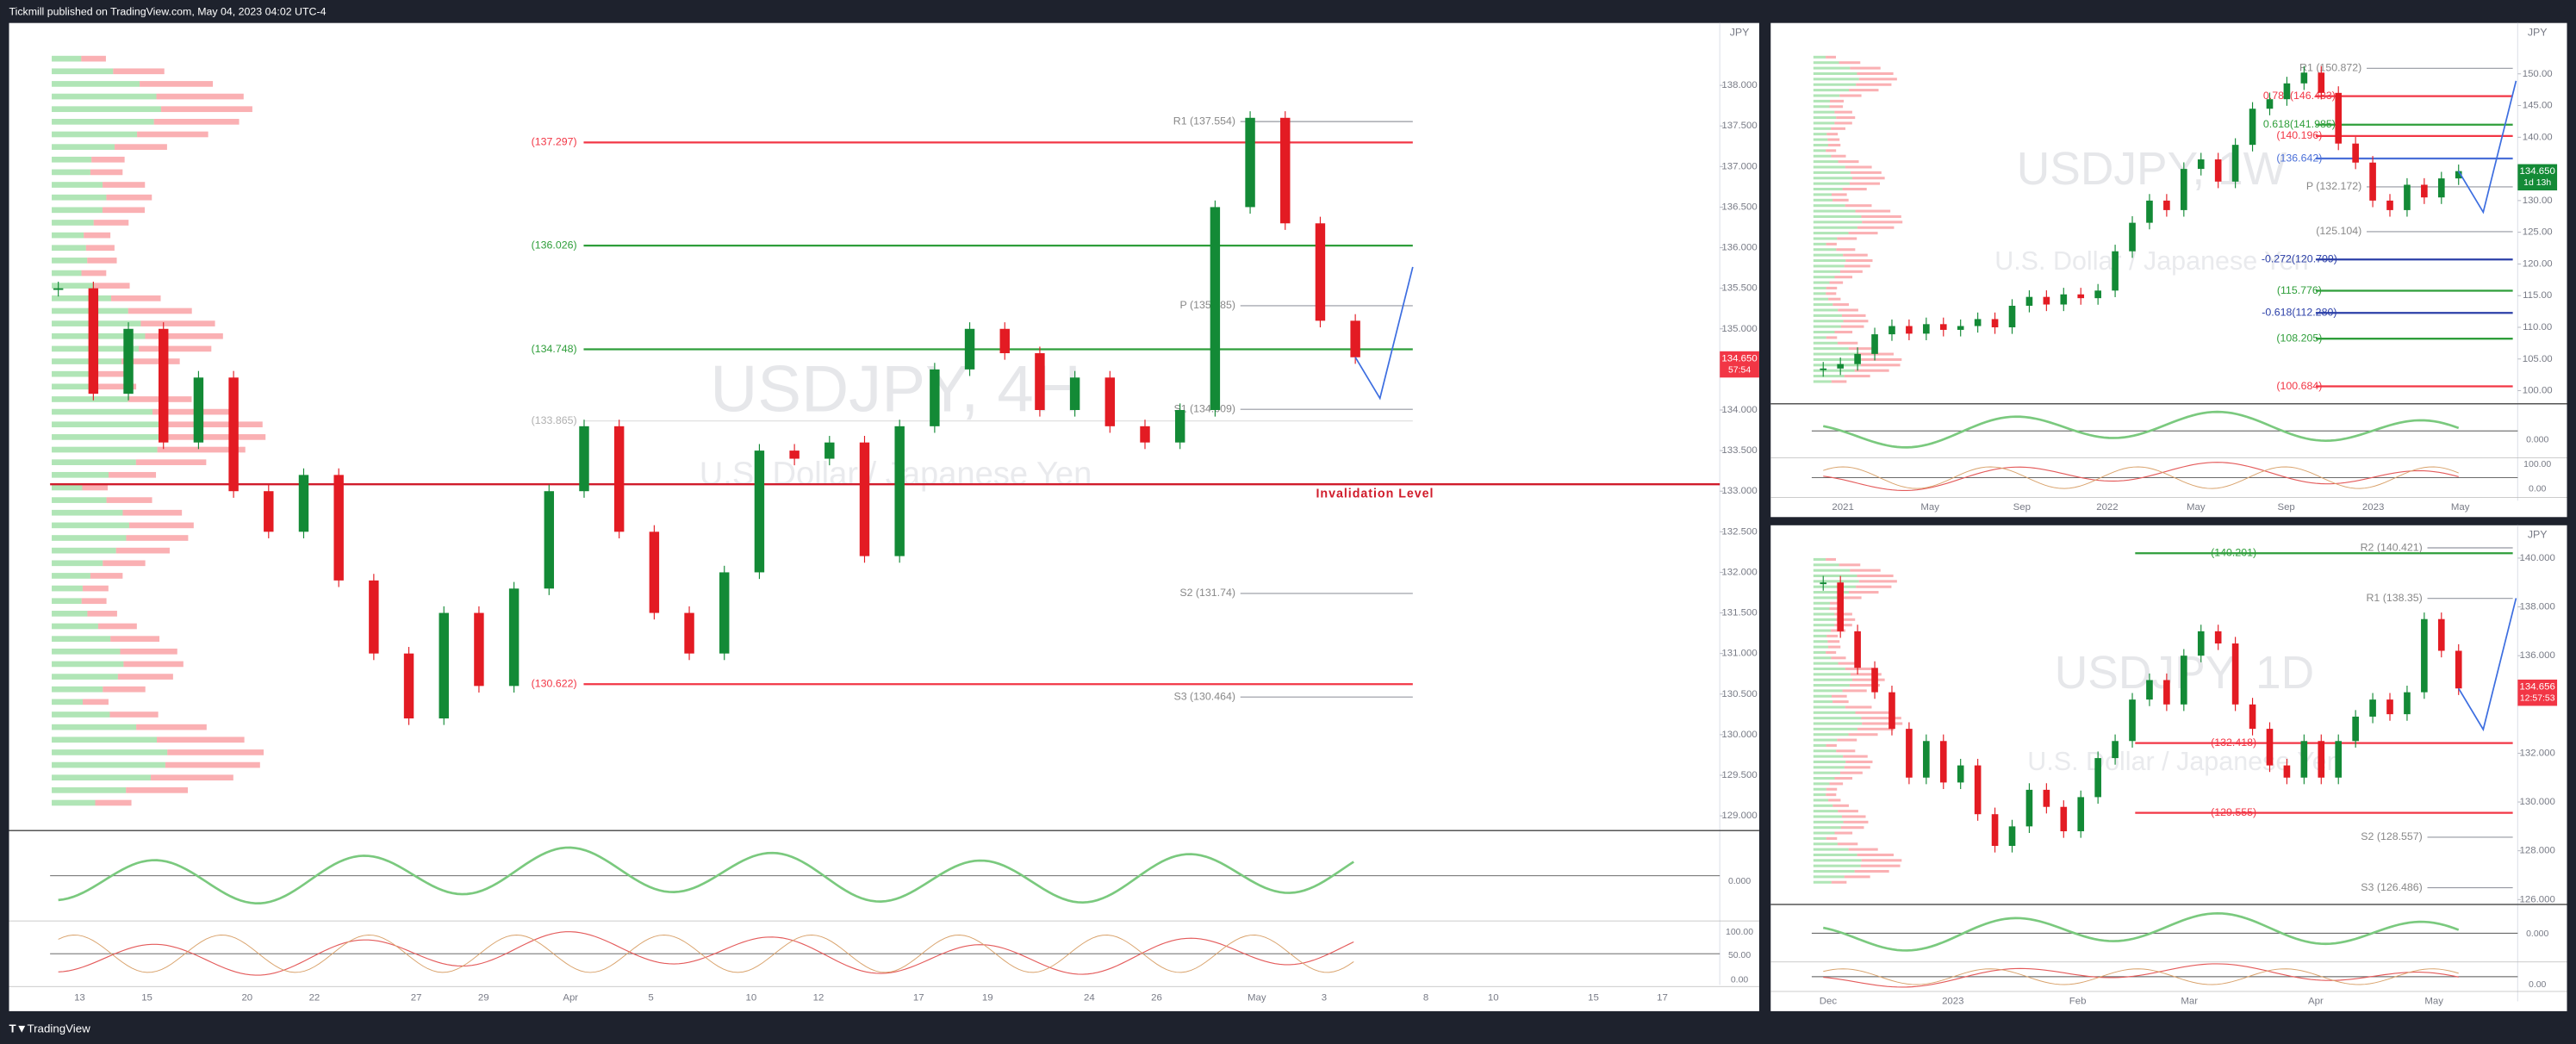 This screenshot has width=2576, height=1044. I want to click on level-label: -0.272(120.709), so click(2299, 258).